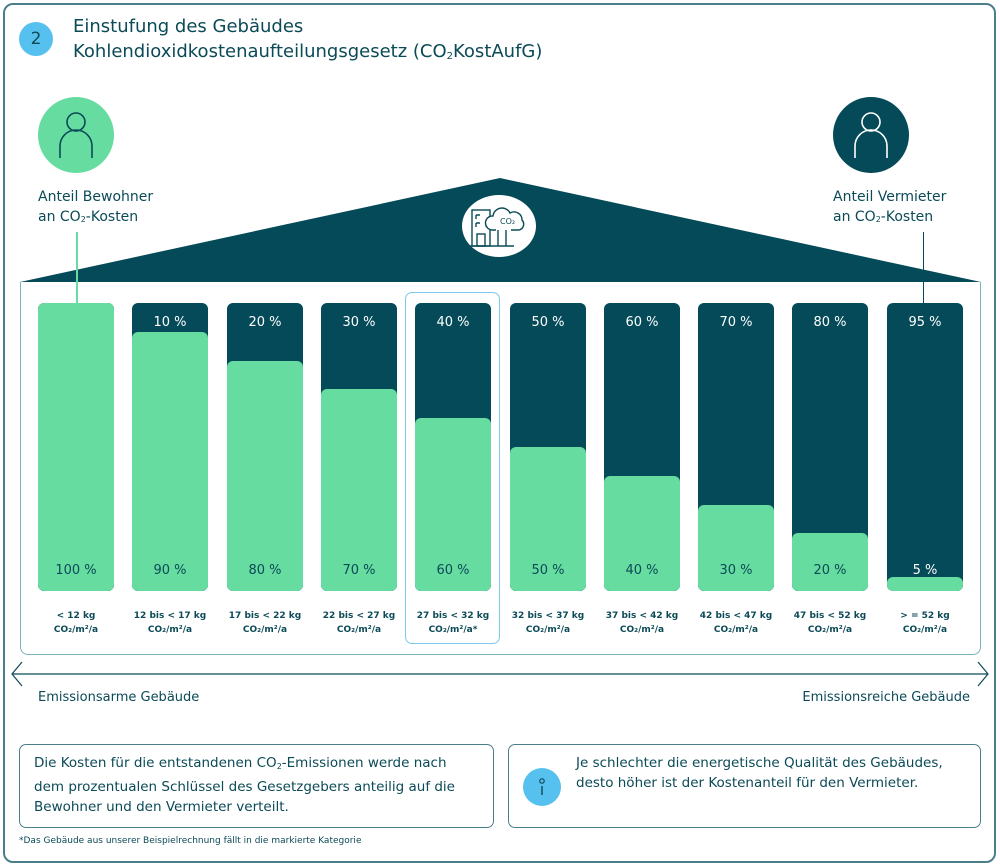  I want to click on category-range: < 12 kg, so click(76, 616).